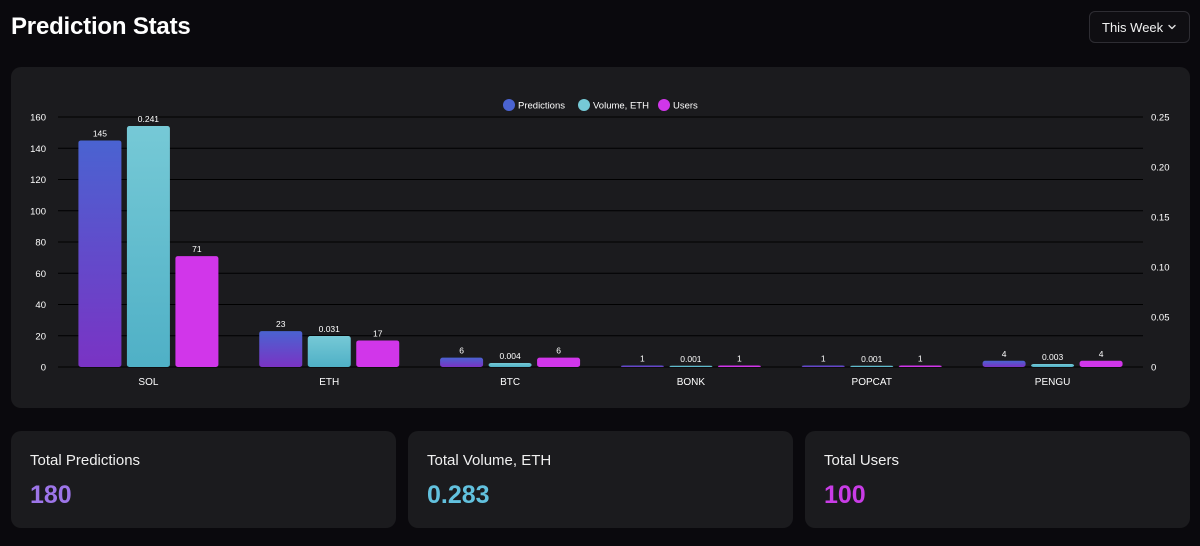 This screenshot has height=546, width=1200. What do you see at coordinates (458, 495) in the screenshot?
I see `stat-value: 0.283` at bounding box center [458, 495].